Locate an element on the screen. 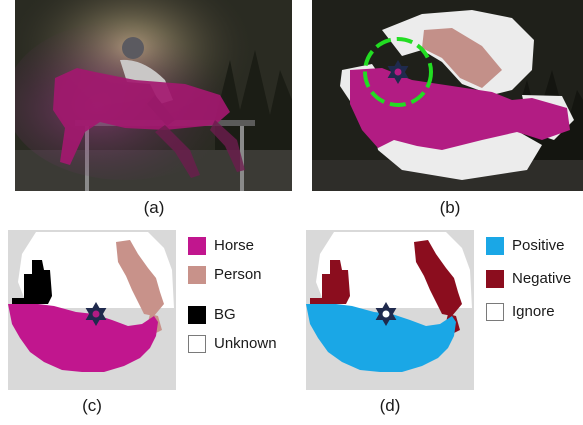 The width and height of the screenshot is (583, 425). swatch-person is located at coordinates (197, 275).